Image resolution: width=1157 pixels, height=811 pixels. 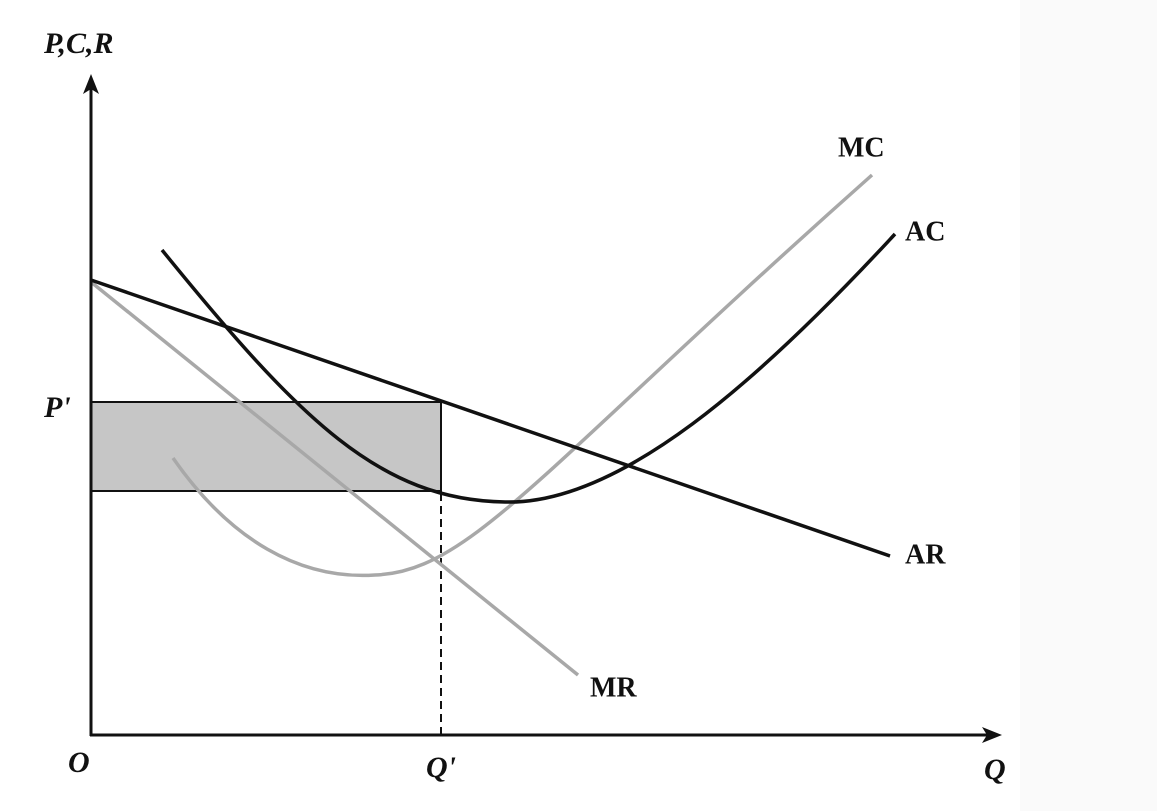 I want to click on ar-label: AR, so click(x=925, y=554).